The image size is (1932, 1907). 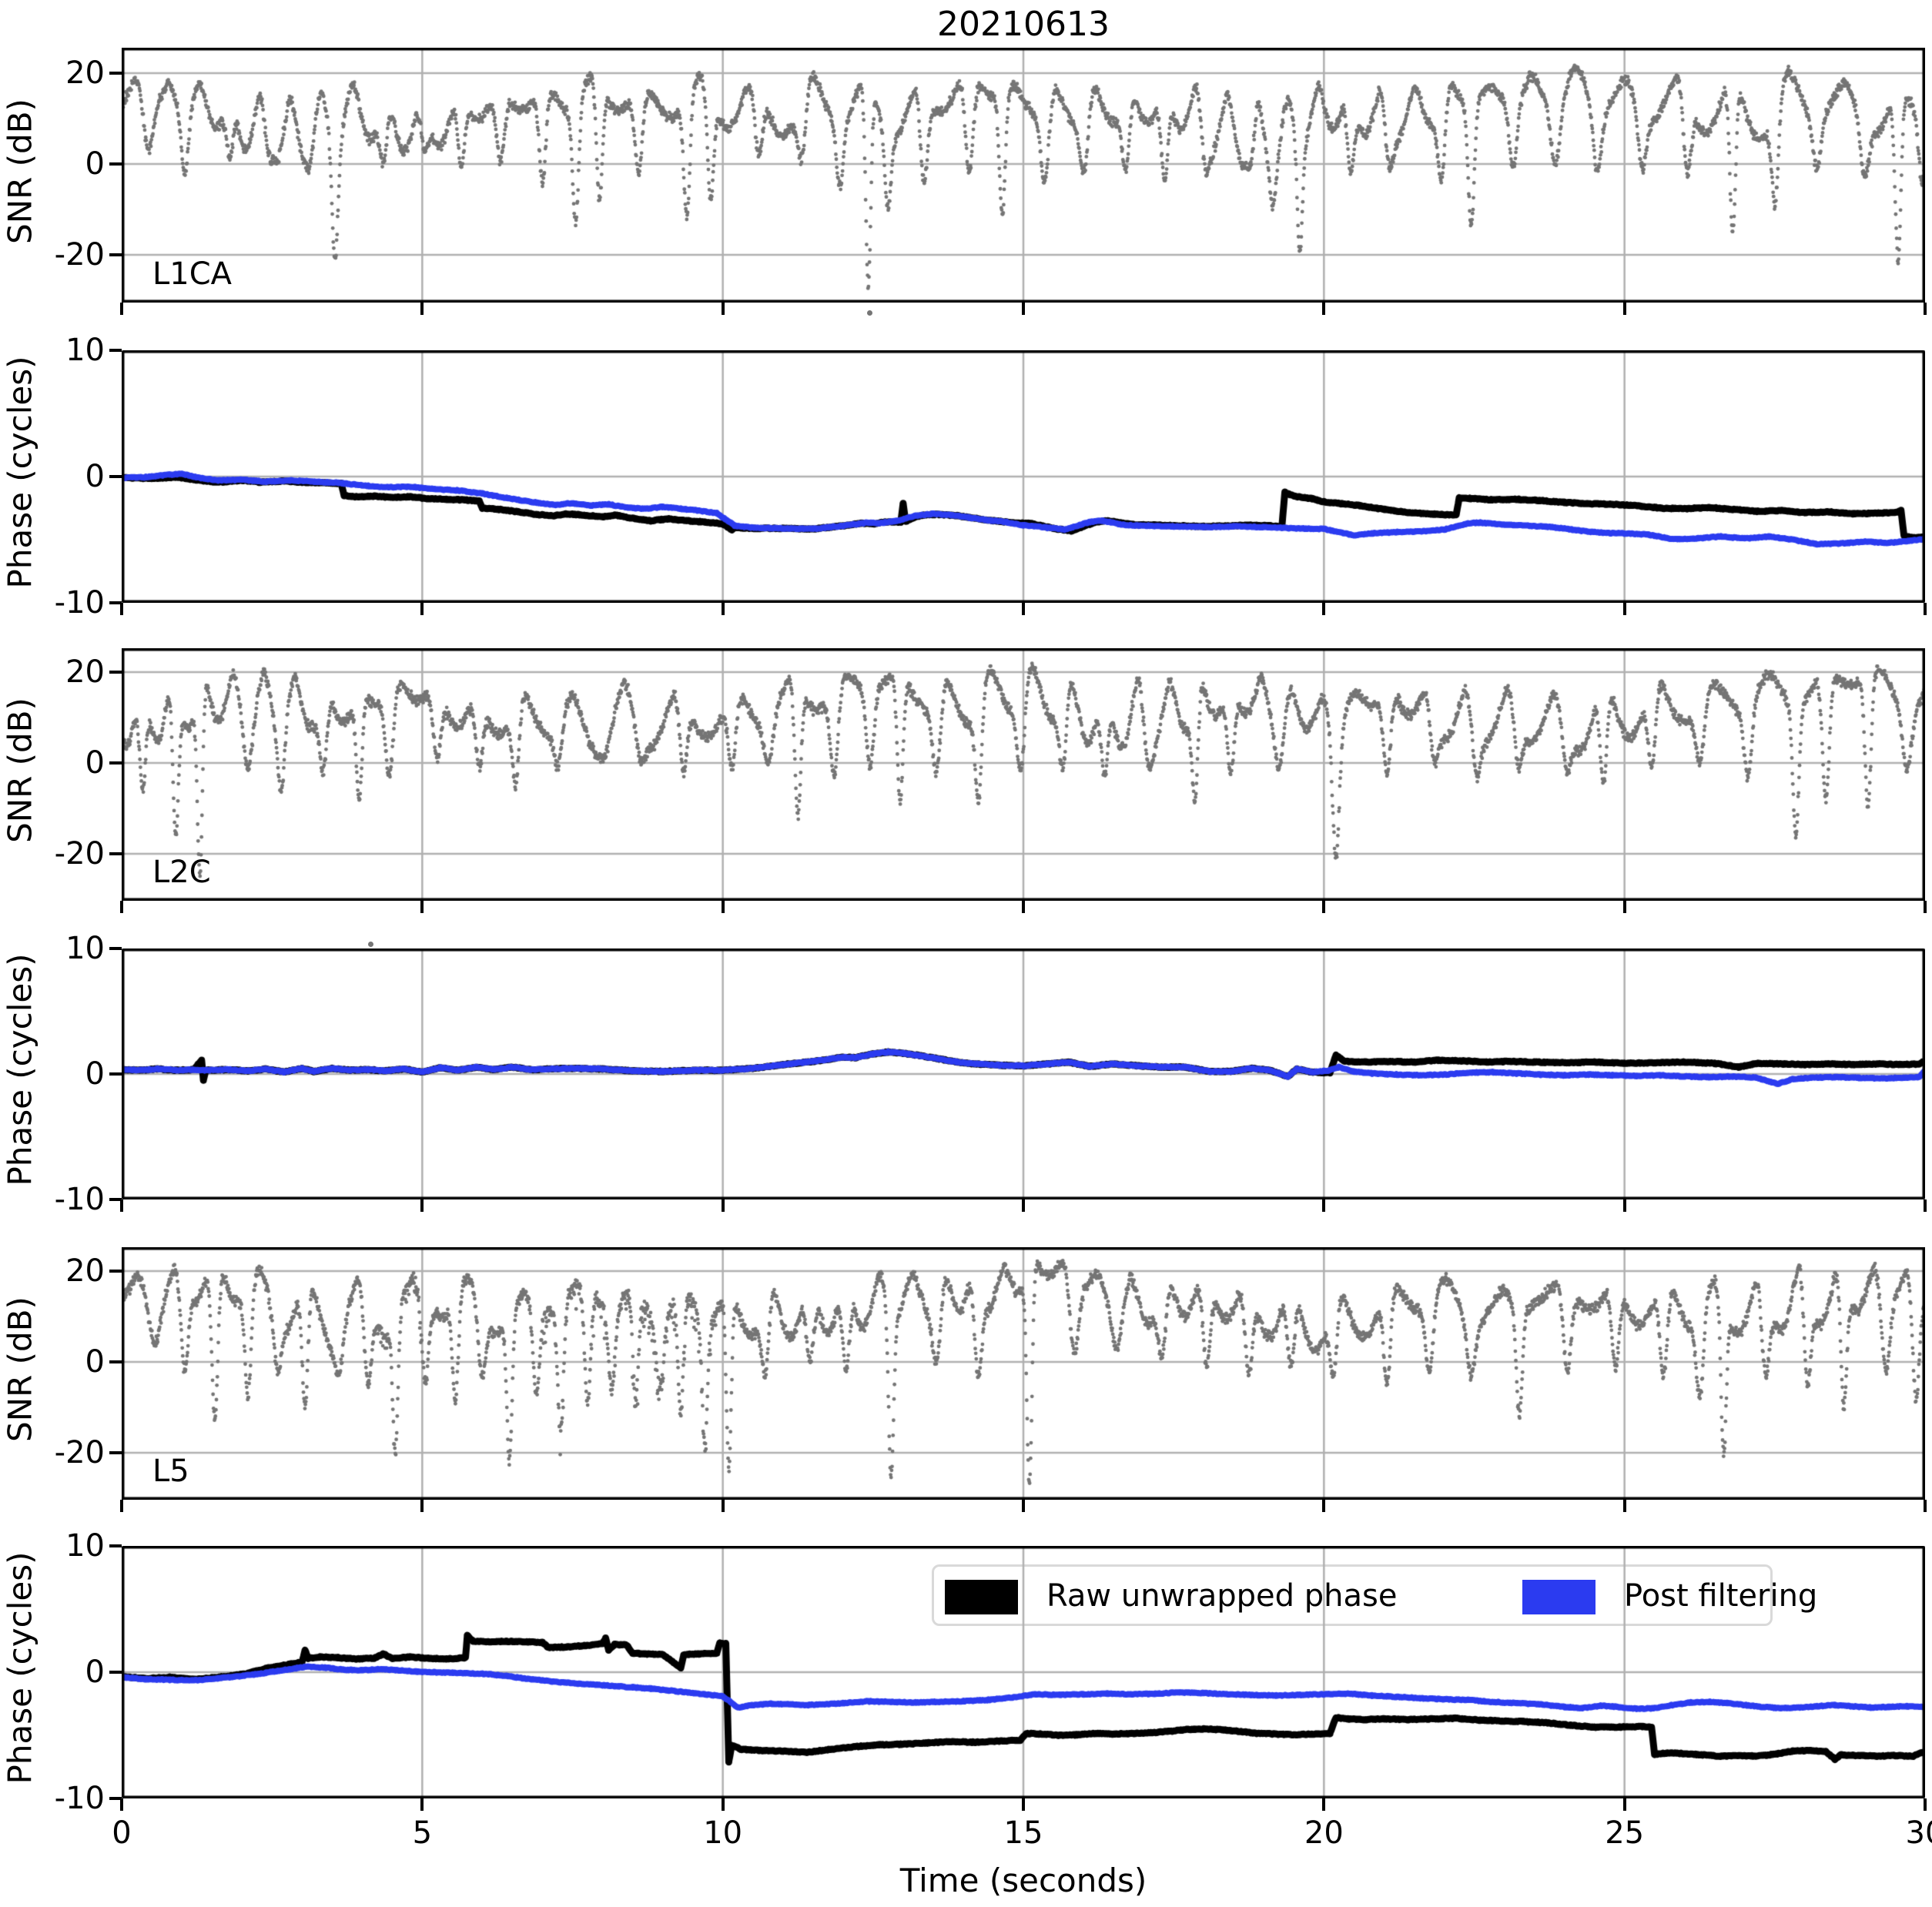 What do you see at coordinates (1023, 476) in the screenshot?
I see `phase-panel-1-canvas` at bounding box center [1023, 476].